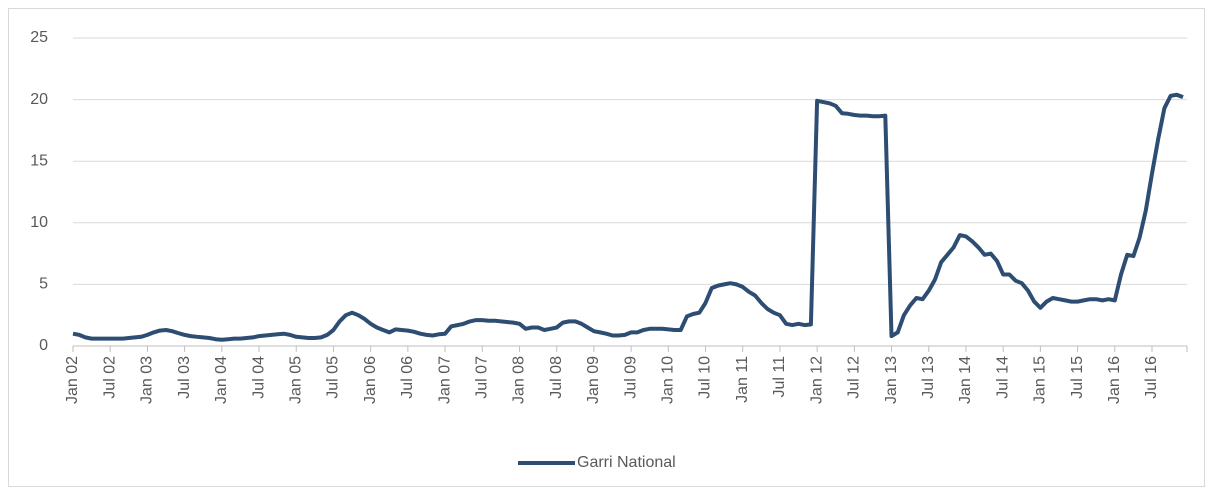 This screenshot has height=495, width=1213. What do you see at coordinates (109, 377) in the screenshot?
I see `x-tick-label: Jul 02` at bounding box center [109, 377].